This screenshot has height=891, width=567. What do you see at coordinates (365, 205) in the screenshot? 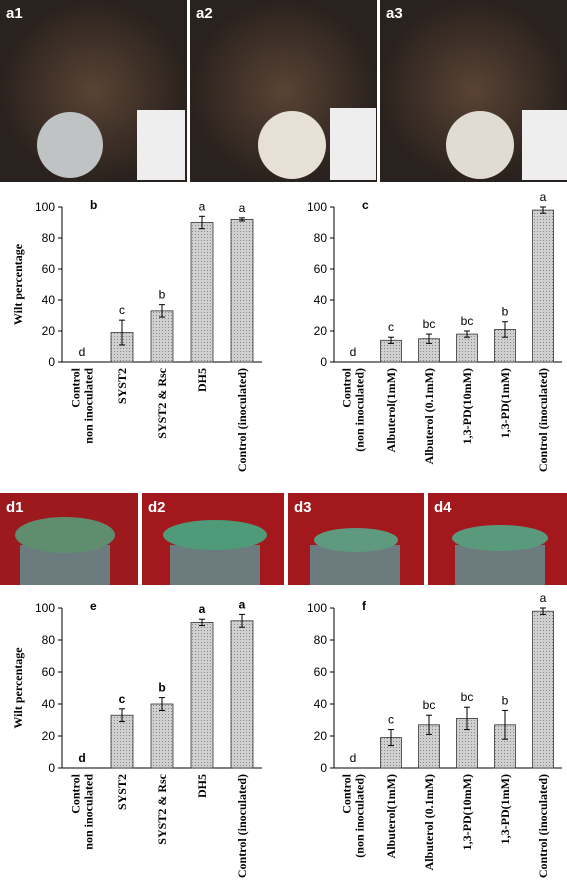
I see `panel-label: c` at bounding box center [365, 205].